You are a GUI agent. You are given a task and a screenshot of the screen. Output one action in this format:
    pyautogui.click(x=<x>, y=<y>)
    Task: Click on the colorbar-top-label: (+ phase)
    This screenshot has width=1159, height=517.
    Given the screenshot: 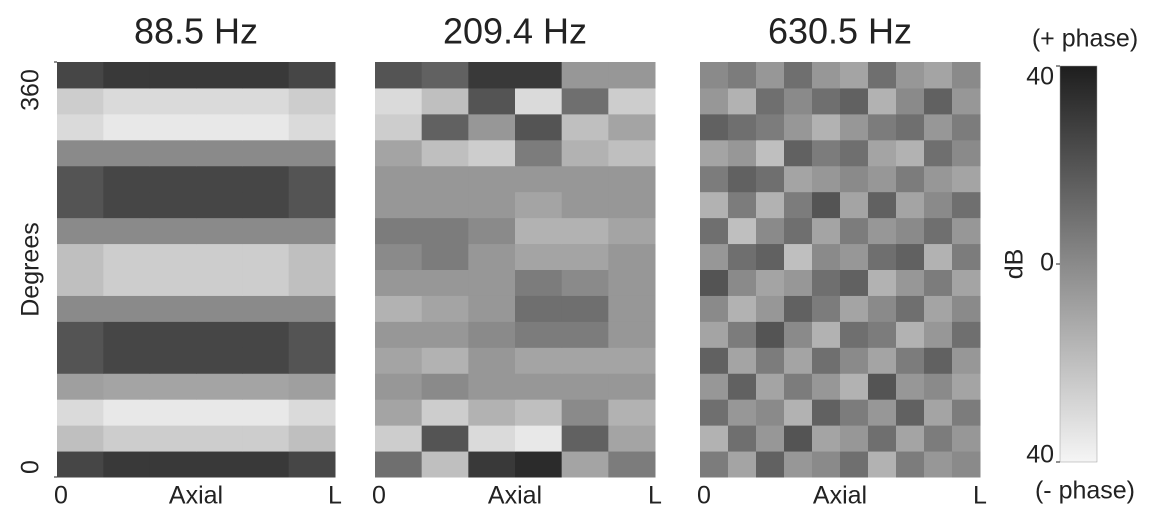 What is the action you would take?
    pyautogui.click(x=1085, y=39)
    